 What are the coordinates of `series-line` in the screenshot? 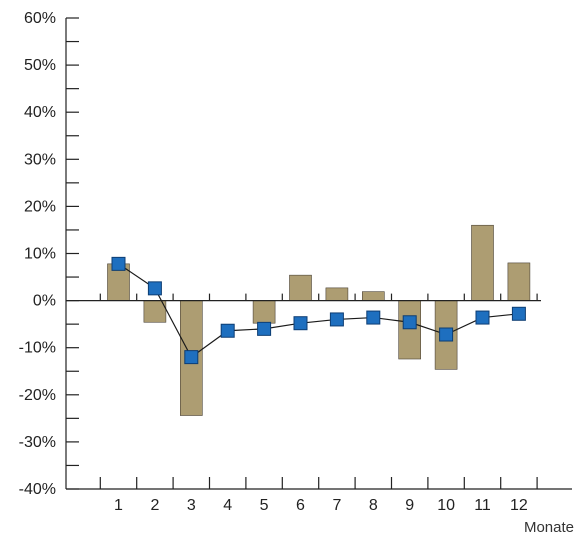 It's located at (318, 311).